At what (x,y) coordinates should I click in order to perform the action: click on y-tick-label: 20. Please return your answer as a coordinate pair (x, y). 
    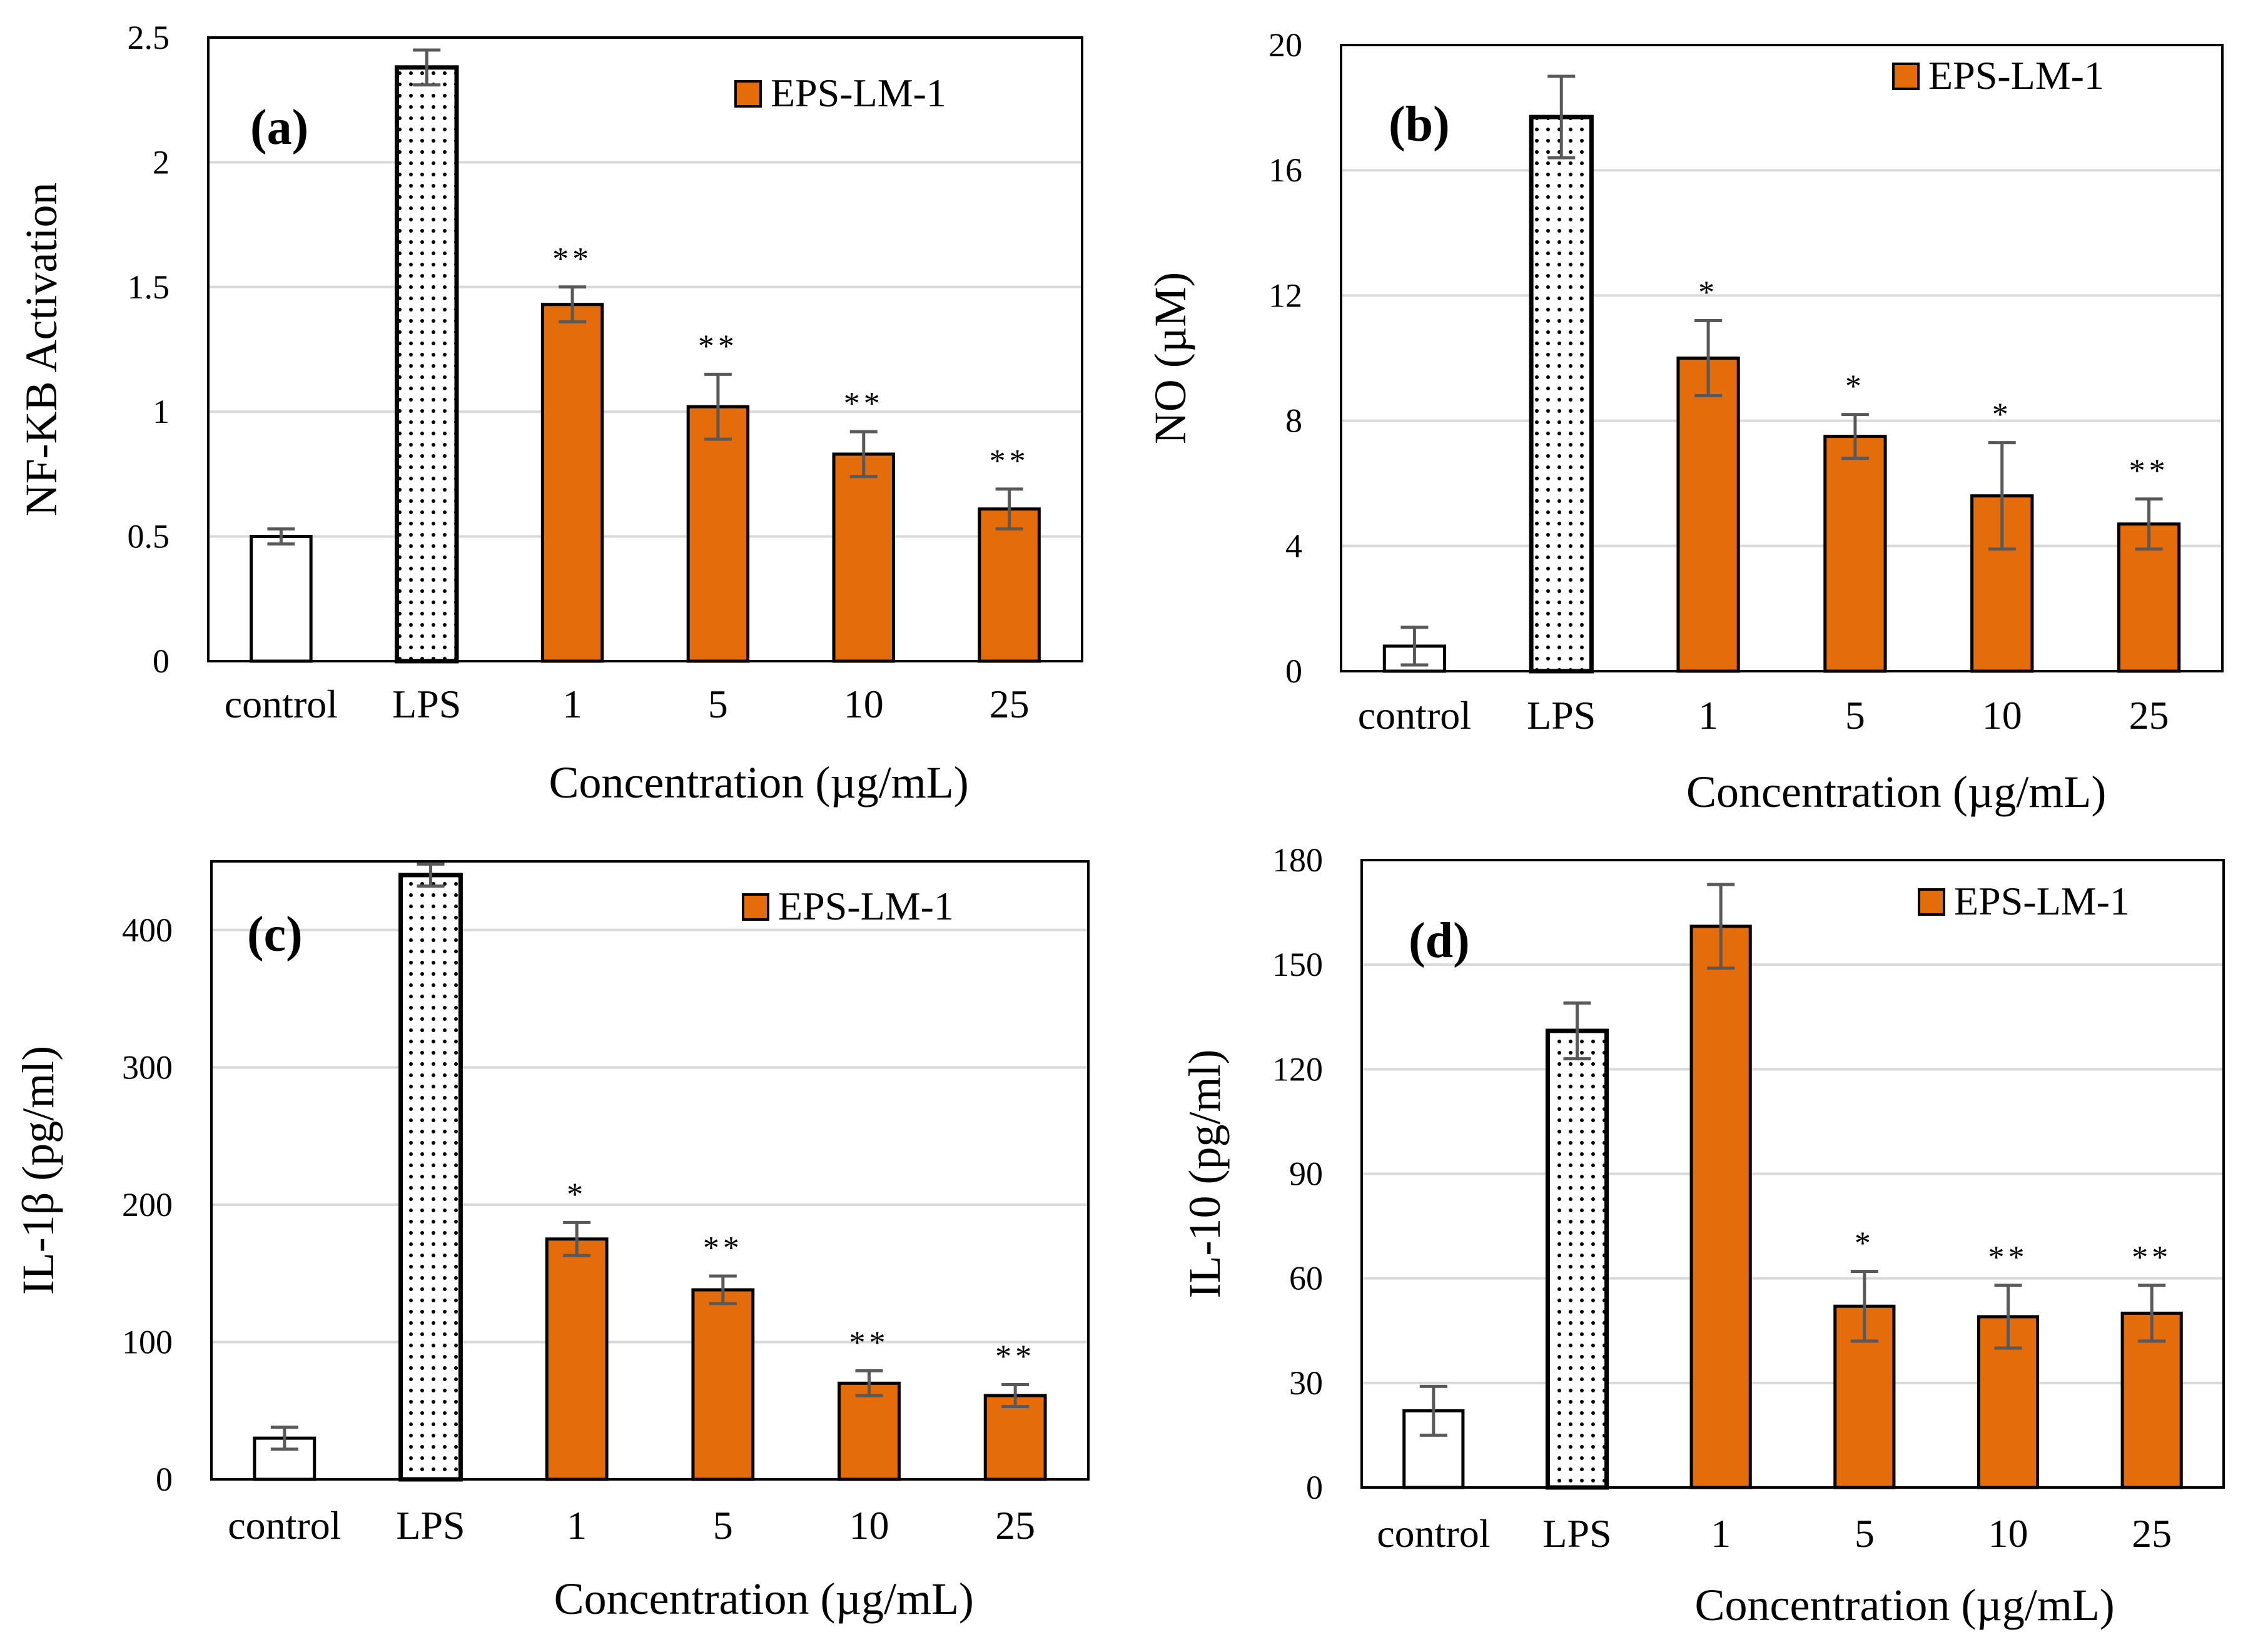
    Looking at the image, I should click on (1285, 45).